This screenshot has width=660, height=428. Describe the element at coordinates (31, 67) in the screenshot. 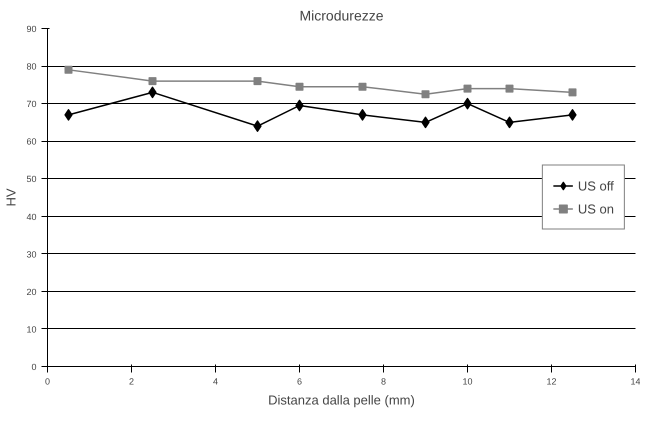

I see `y-tick-label: 80` at that location.